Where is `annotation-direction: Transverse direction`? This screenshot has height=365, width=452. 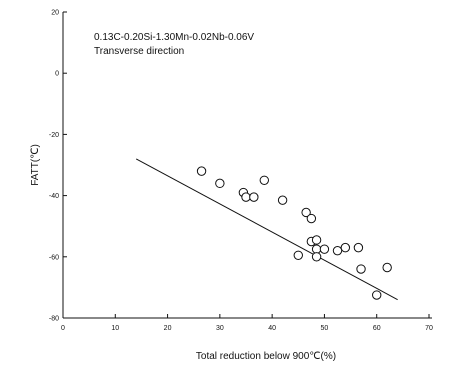
annotation-direction: Transverse direction is located at coordinates (139, 51).